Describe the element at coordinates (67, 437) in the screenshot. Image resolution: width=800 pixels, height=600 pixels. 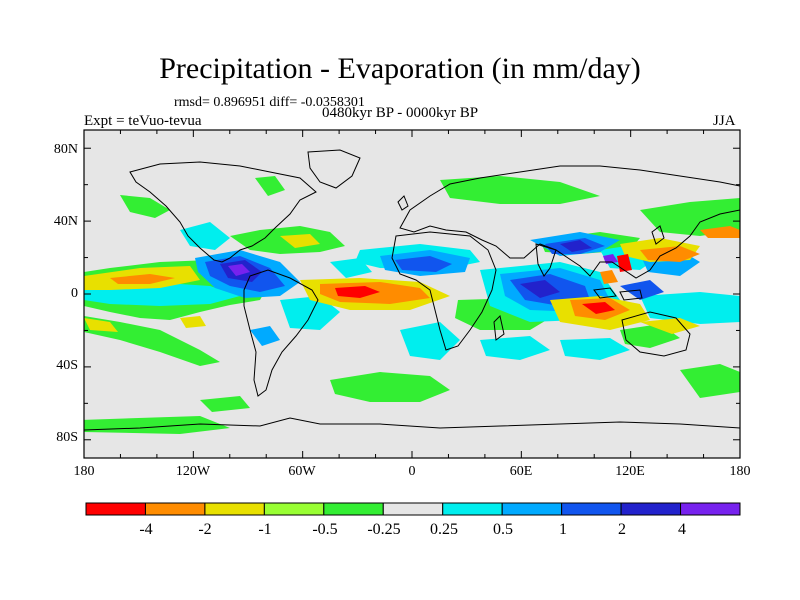
I see `lat-label-80s: 80S` at that location.